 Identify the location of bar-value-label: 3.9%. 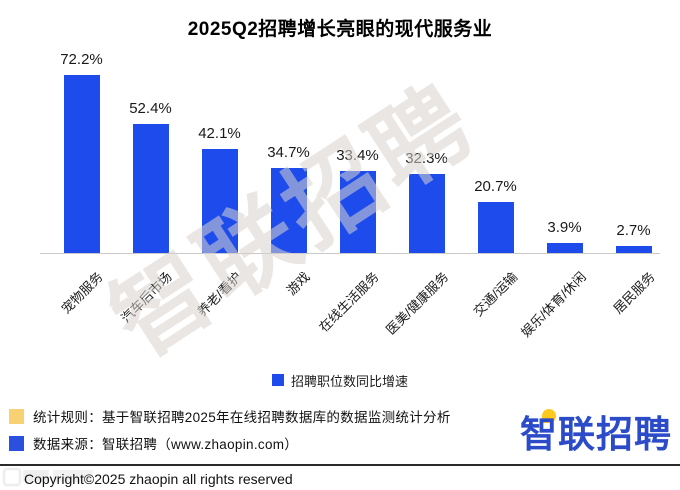
(564, 228).